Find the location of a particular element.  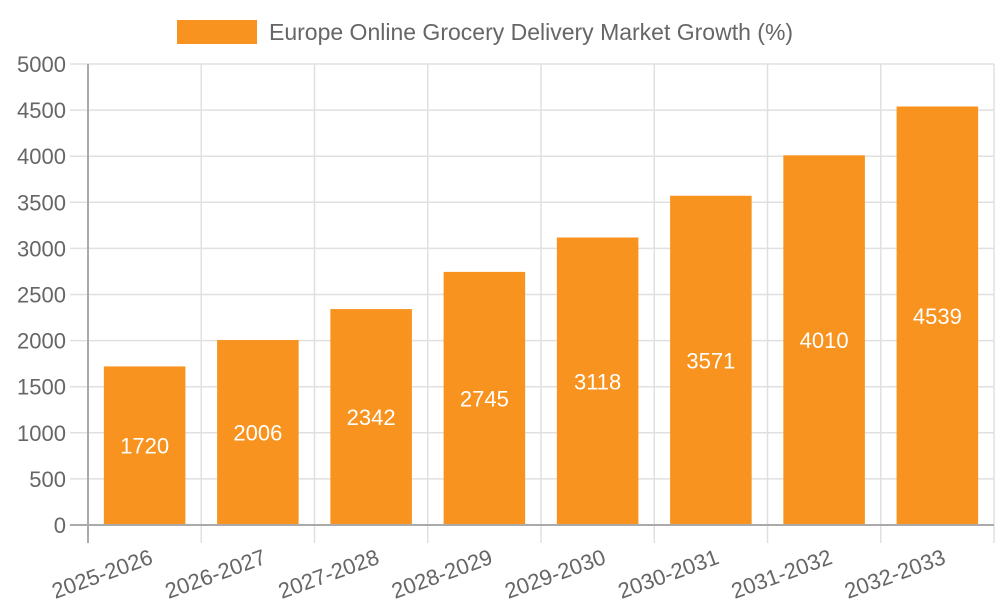

bar-value-label: 3118 is located at coordinates (597, 381).